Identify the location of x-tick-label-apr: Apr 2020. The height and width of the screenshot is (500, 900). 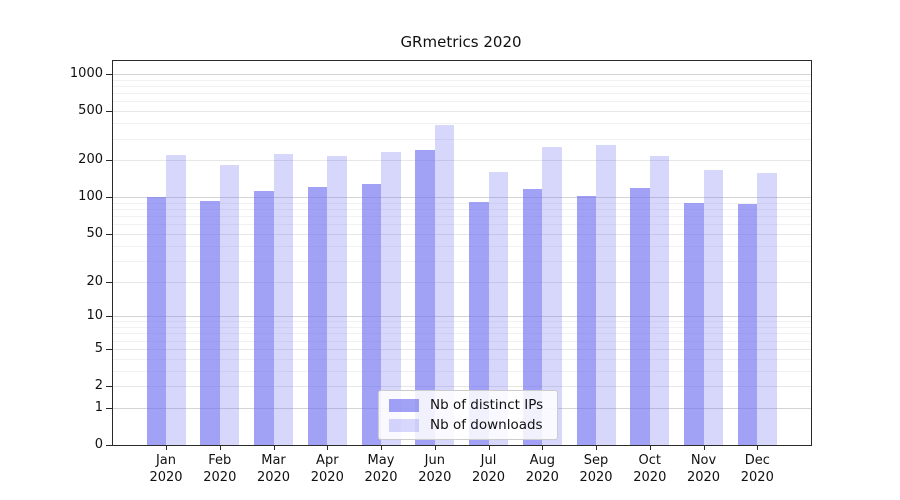
(327, 469).